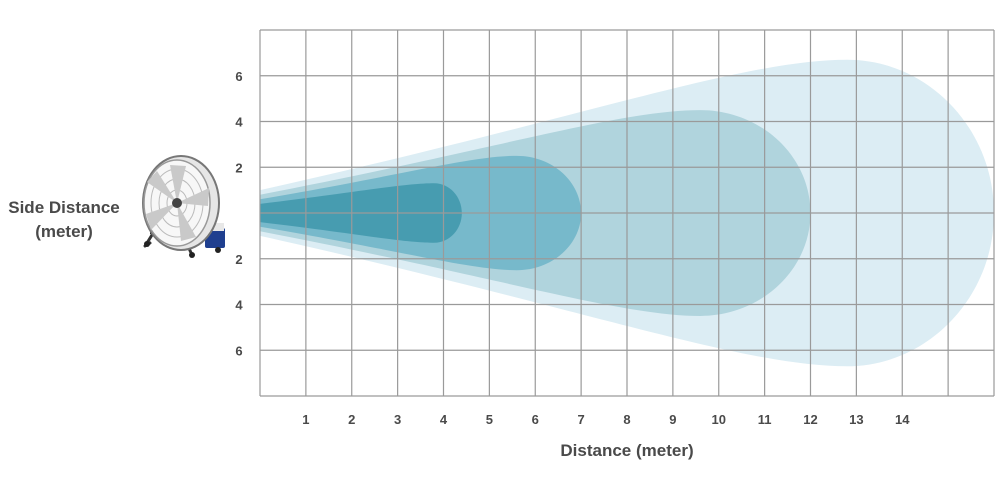  What do you see at coordinates (489, 419) in the screenshot?
I see `x-tick-label: 5` at bounding box center [489, 419].